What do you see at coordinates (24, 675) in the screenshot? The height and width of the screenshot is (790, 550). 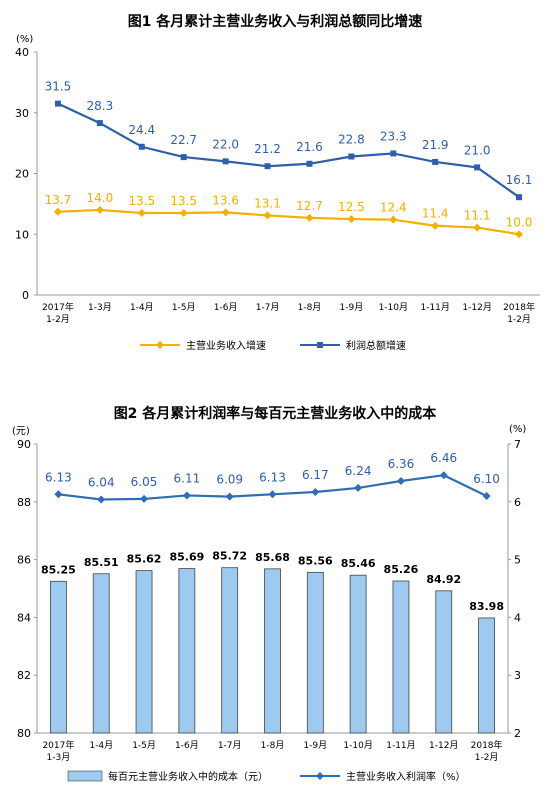 I see `y-tick-label: 82` at bounding box center [24, 675].